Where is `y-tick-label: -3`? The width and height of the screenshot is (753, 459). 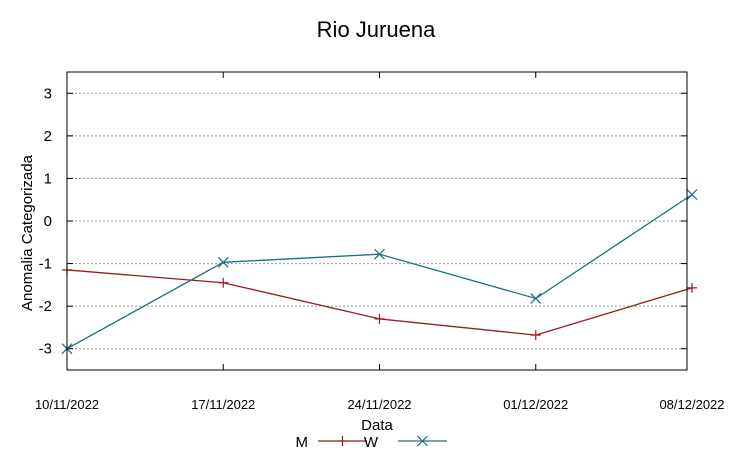 y-tick-label: -3 is located at coordinates (45, 349).